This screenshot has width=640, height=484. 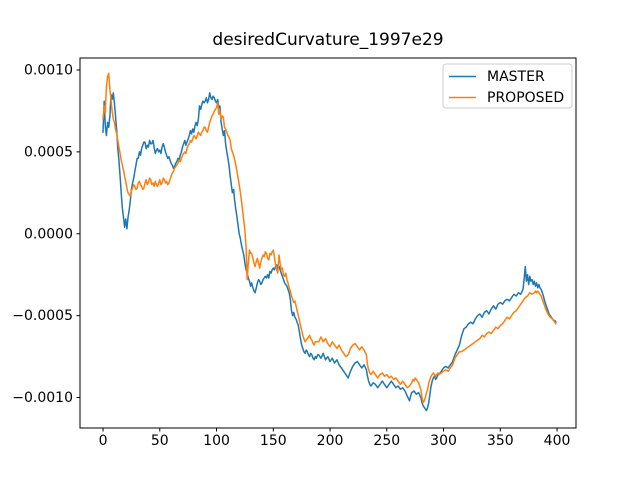 I want to click on x-tick-label: 200, so click(x=330, y=441).